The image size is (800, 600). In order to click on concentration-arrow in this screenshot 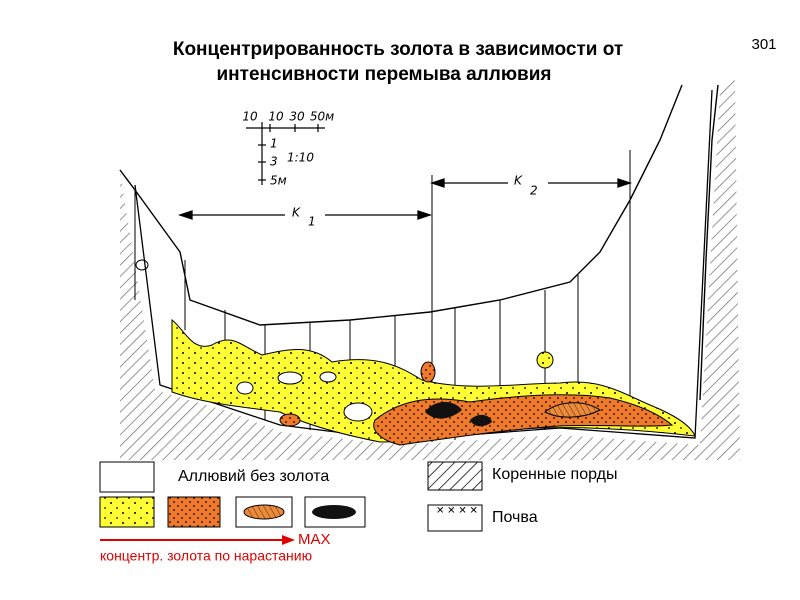, I will do `click(288, 540)`.